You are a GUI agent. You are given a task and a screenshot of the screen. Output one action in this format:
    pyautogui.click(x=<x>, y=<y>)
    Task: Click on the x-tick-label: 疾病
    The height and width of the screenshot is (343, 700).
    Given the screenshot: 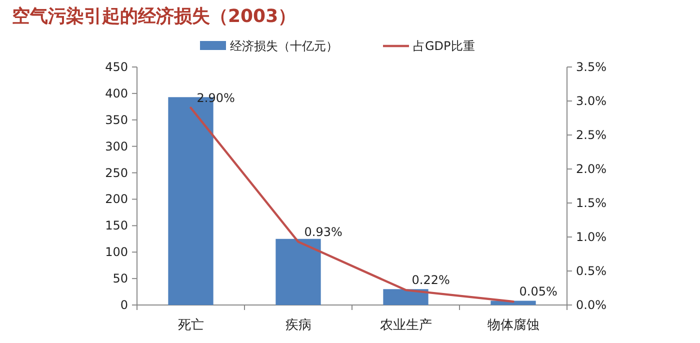 What is the action you would take?
    pyautogui.click(x=298, y=325)
    